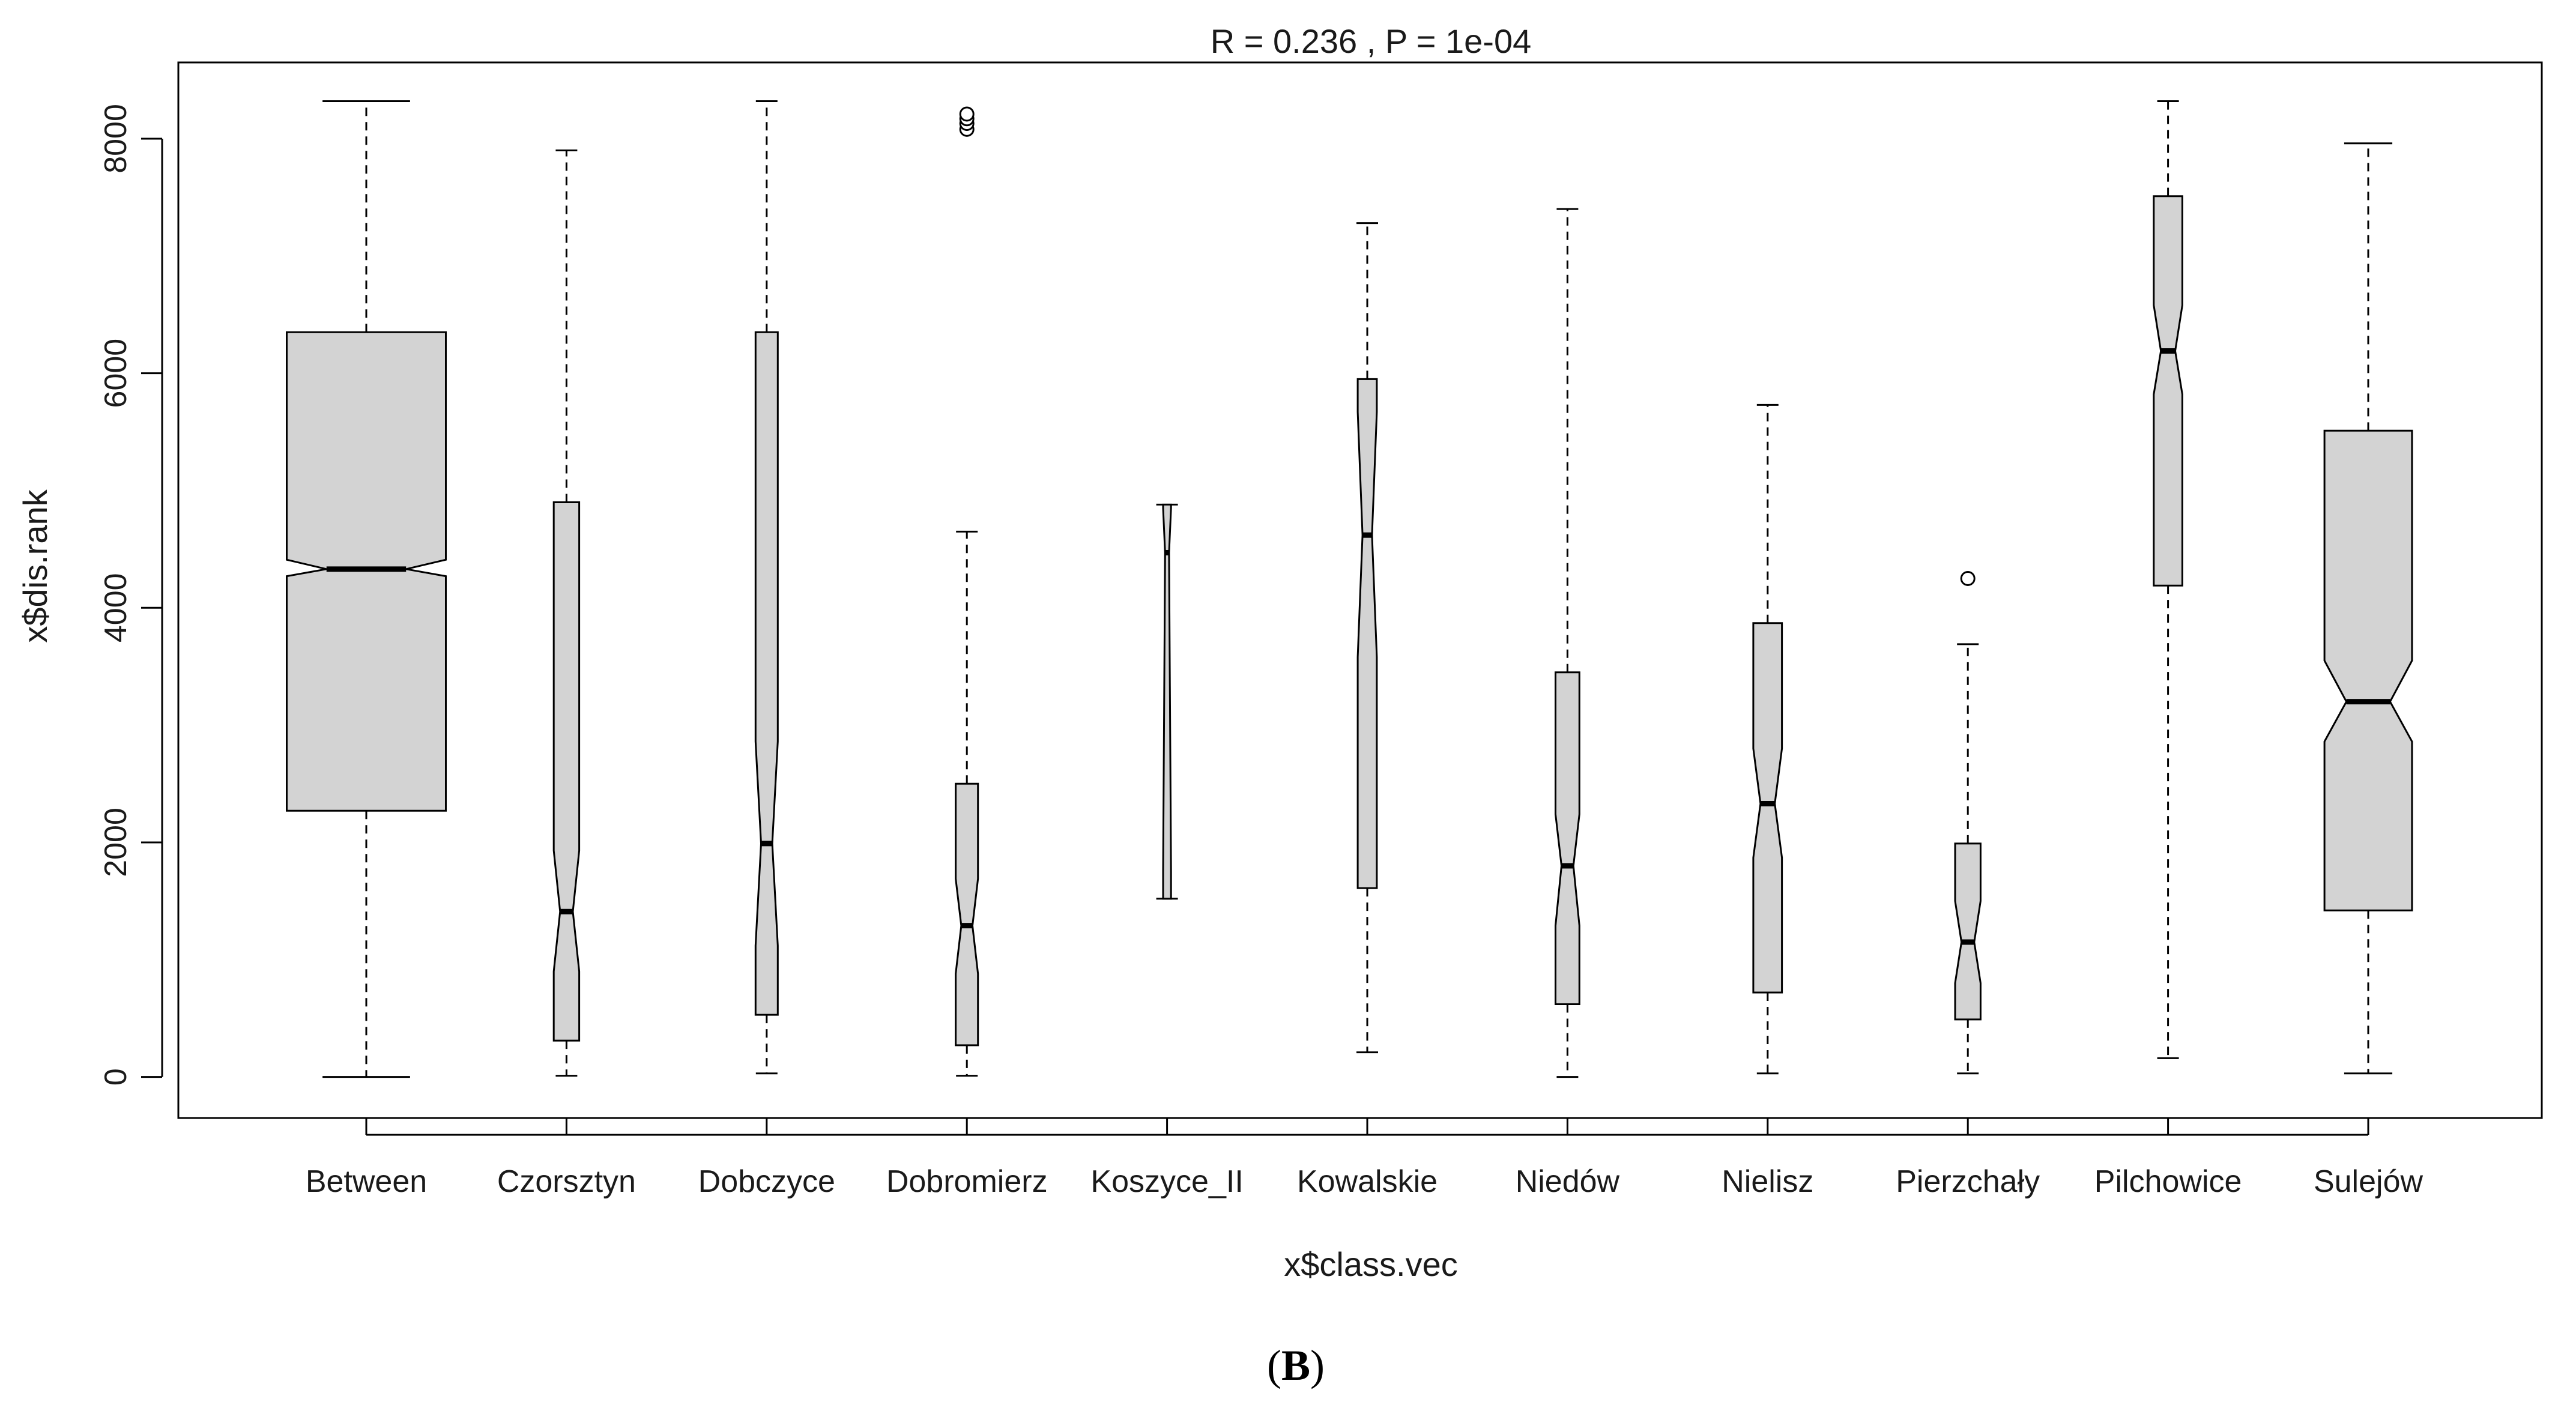  I want to click on x-tick-label: Pilchowice, so click(2168, 1181).